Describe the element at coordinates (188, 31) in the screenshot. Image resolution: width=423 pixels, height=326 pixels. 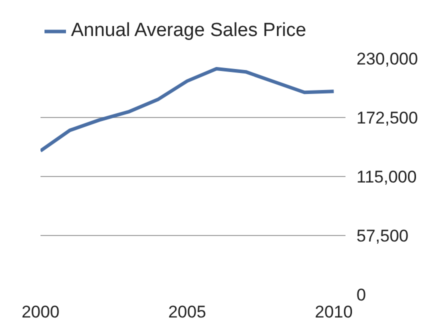
I see `legend-label: Annual Average Sales Price` at that location.